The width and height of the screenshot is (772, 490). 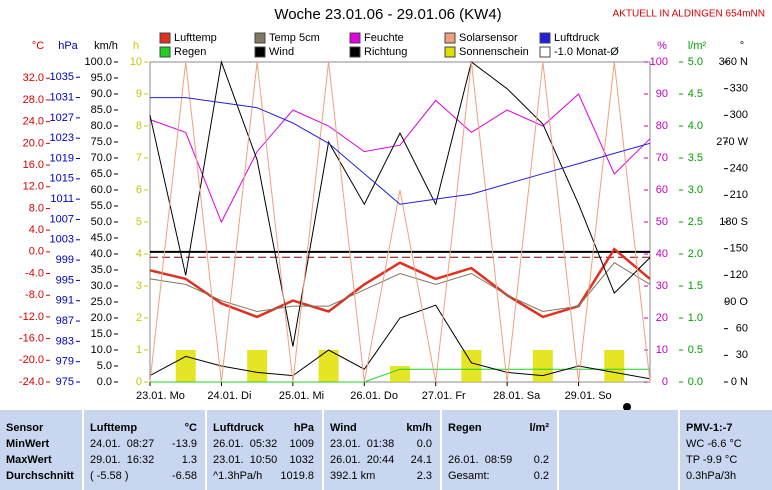 I want to click on table-cell: 0.2, so click(x=541, y=476).